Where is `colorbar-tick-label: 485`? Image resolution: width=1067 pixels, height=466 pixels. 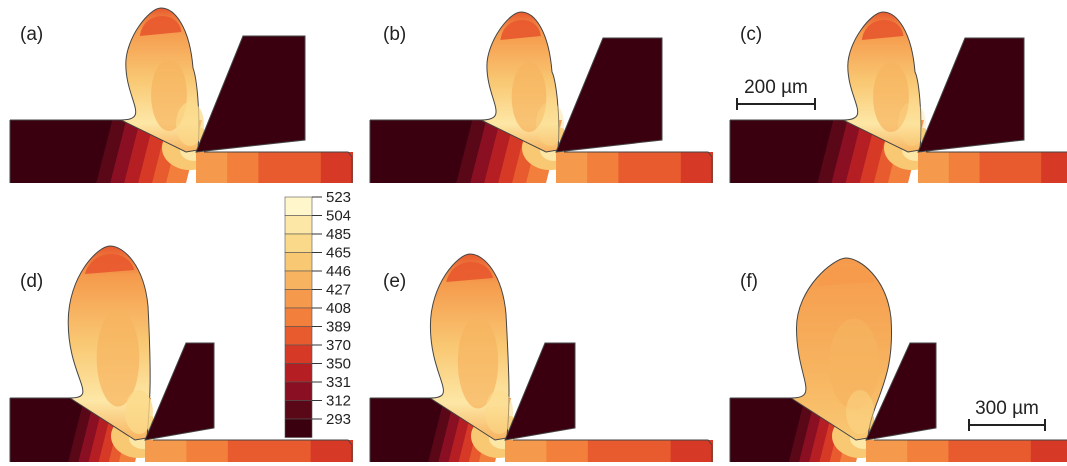 colorbar-tick-label: 485 is located at coordinates (338, 234).